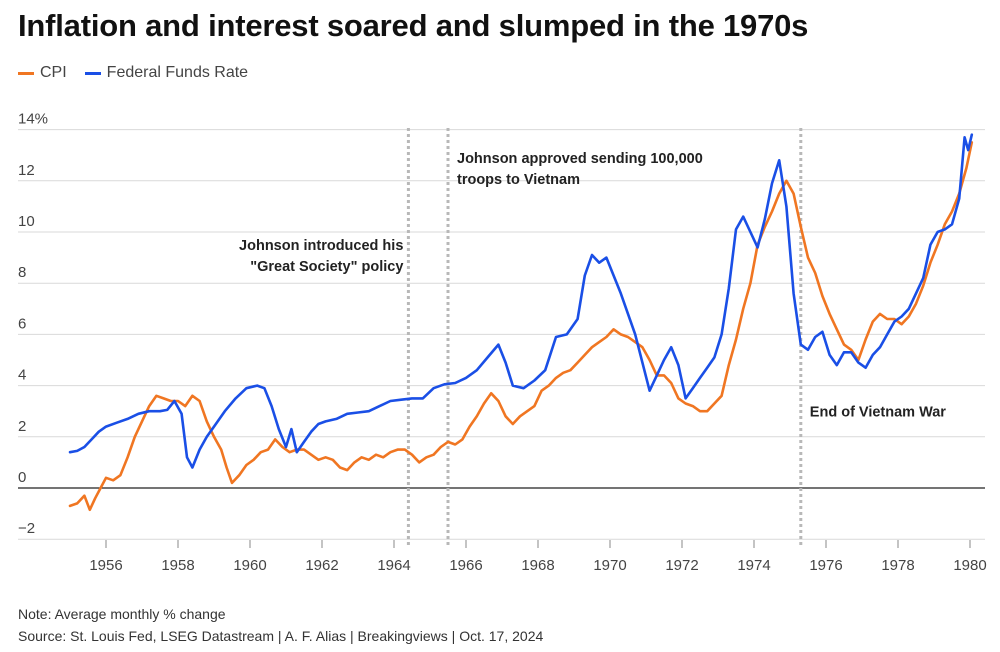 The image size is (1000, 652). Describe the element at coordinates (518, 180) in the screenshot. I see `event-annotation: troops to Vietnam` at that location.